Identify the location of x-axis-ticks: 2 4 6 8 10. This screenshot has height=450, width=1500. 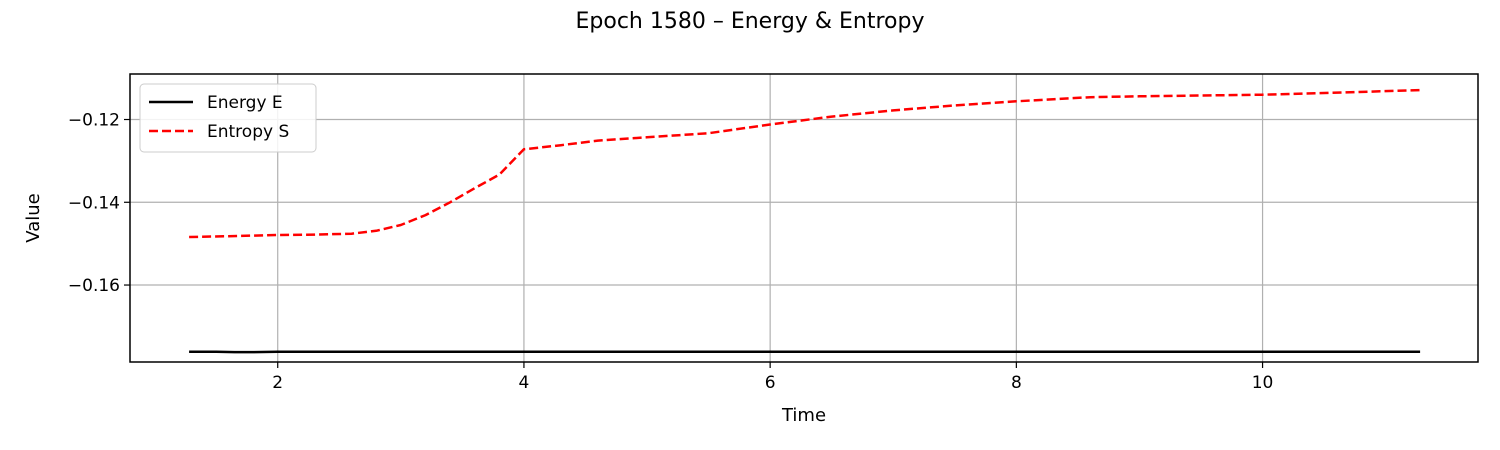
(772, 377).